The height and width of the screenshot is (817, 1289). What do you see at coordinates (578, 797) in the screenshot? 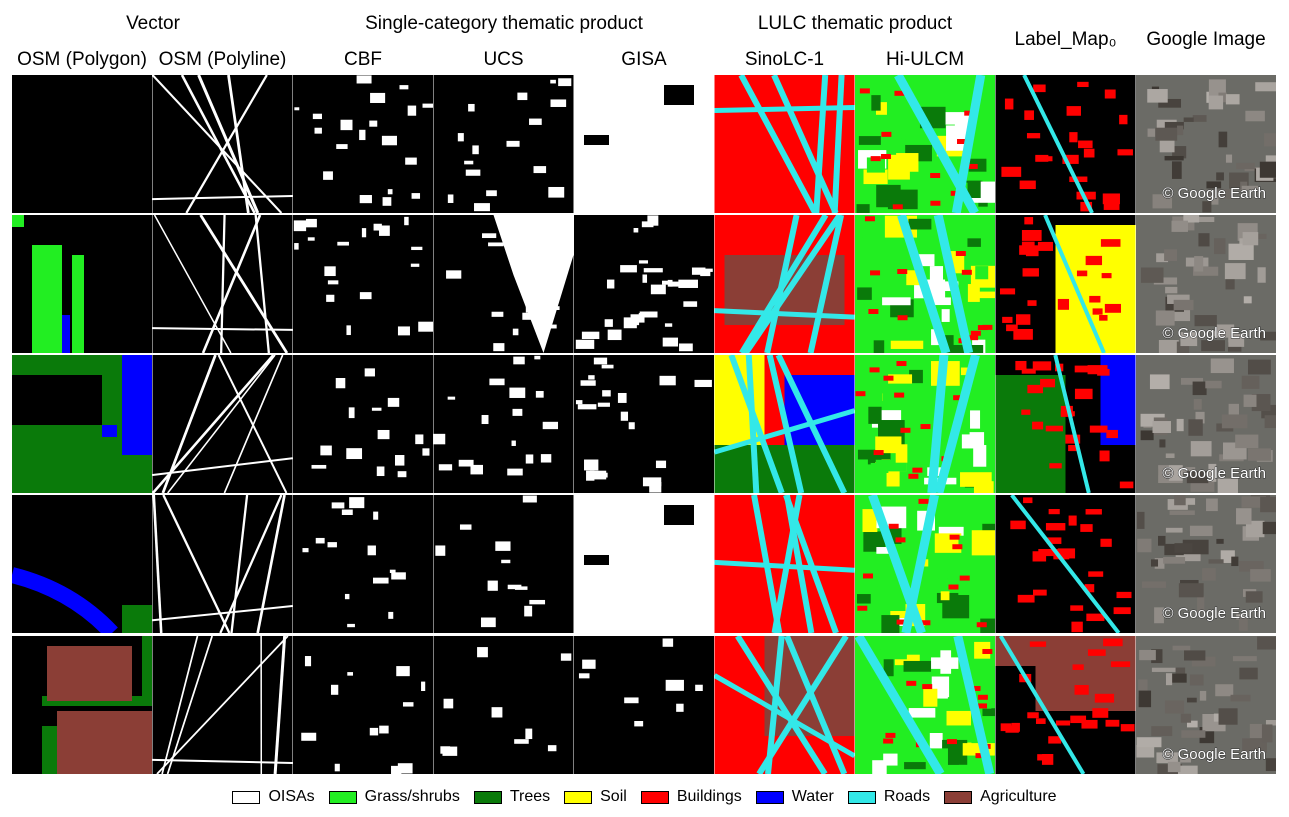
I see `legend-swatch` at bounding box center [578, 797].